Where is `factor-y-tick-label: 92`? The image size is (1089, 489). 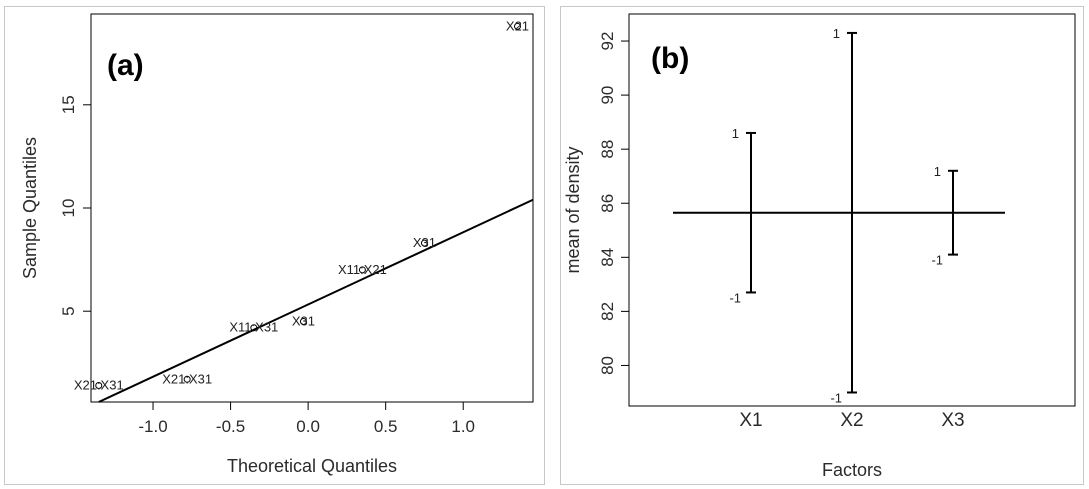
factor-y-tick-label: 92 is located at coordinates (607, 41).